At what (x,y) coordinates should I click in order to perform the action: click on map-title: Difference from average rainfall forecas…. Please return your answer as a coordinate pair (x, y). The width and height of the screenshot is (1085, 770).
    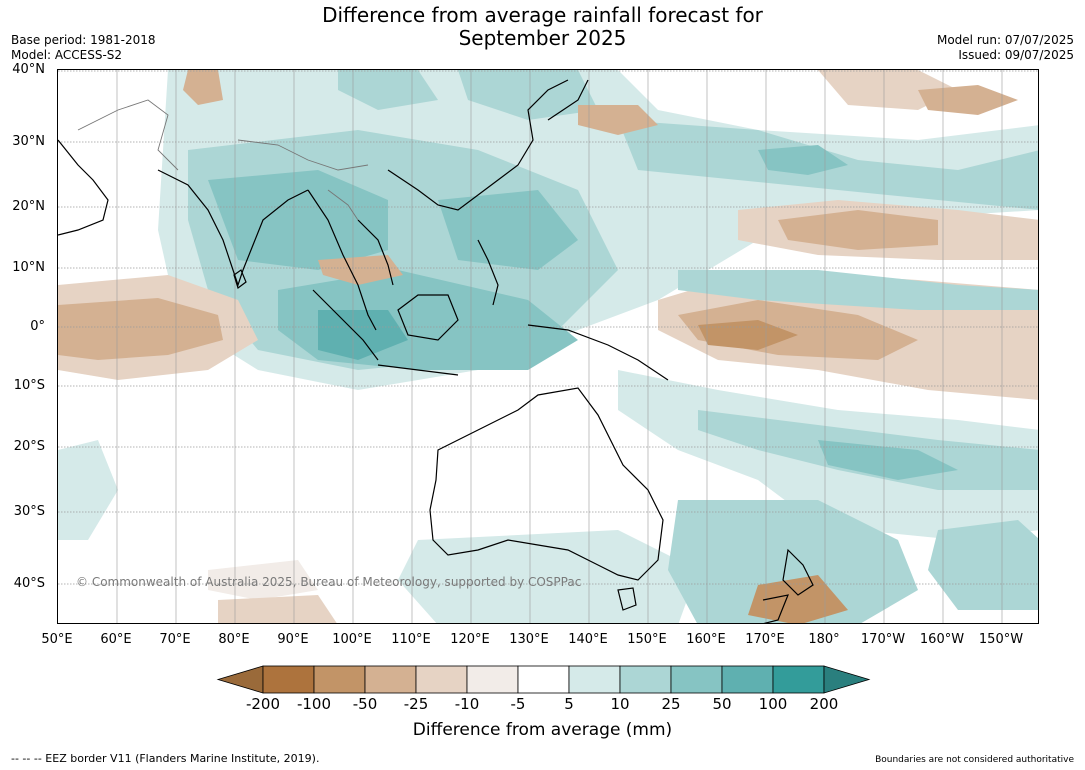
    Looking at the image, I should click on (542, 27).